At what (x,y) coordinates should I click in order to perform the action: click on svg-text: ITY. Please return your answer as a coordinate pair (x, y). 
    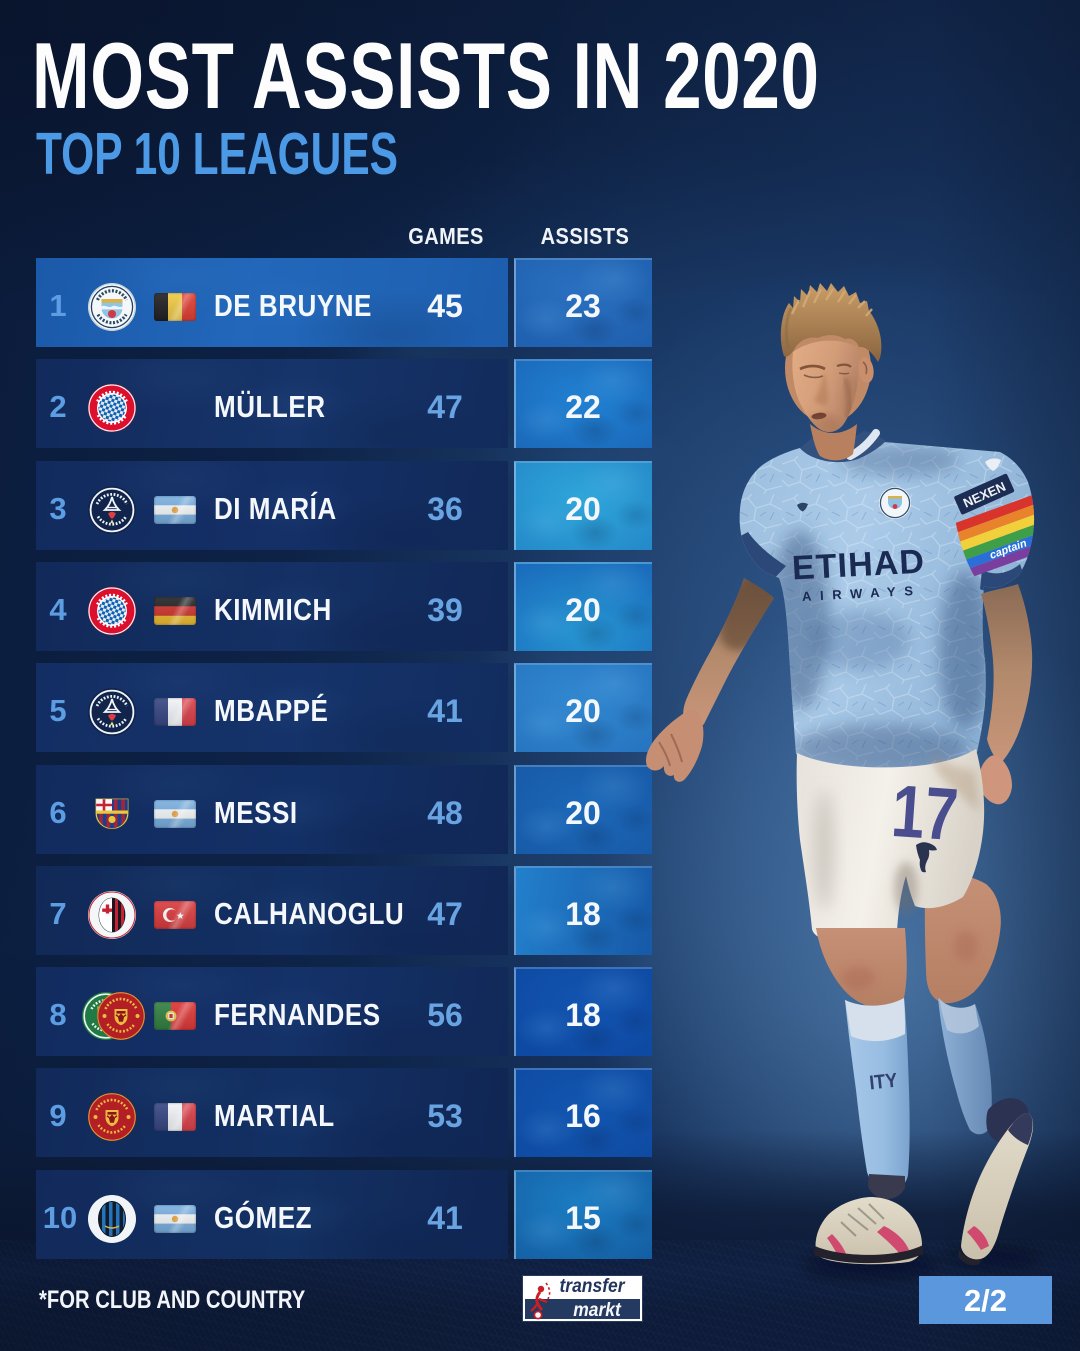
    Looking at the image, I should click on (883, 1082).